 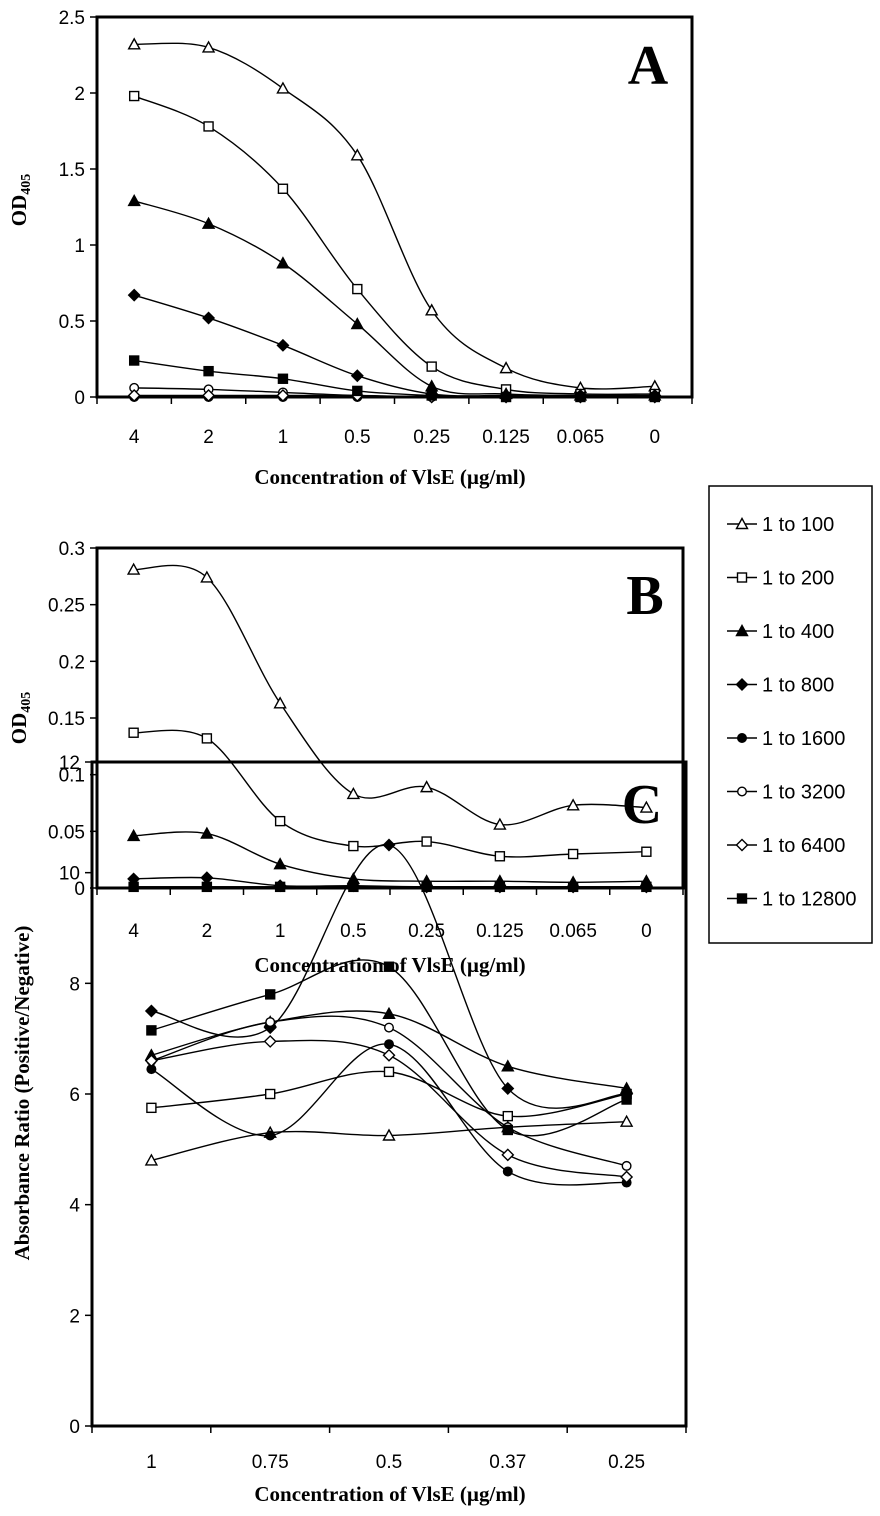 I want to click on x-tick-label: 2, so click(x=208, y=437).